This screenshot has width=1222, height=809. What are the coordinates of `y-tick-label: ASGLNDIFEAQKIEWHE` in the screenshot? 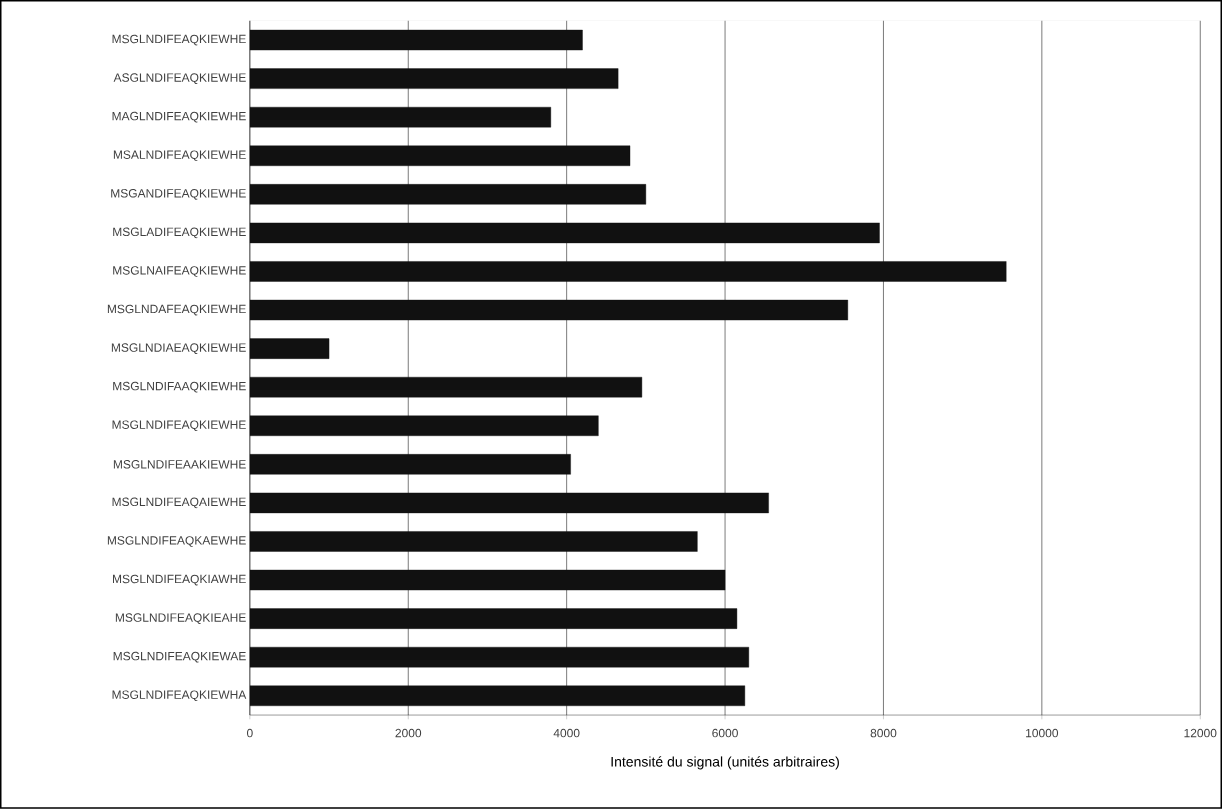 It's located at (179, 79).